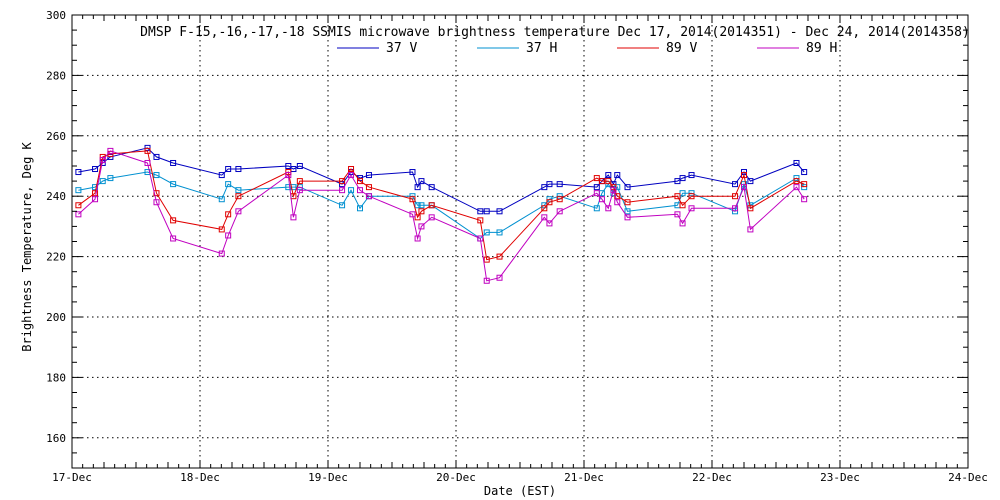 Image resolution: width=1000 pixels, height=500 pixels. What do you see at coordinates (821, 48) in the screenshot?
I see `legend-label: 89 H` at bounding box center [821, 48].